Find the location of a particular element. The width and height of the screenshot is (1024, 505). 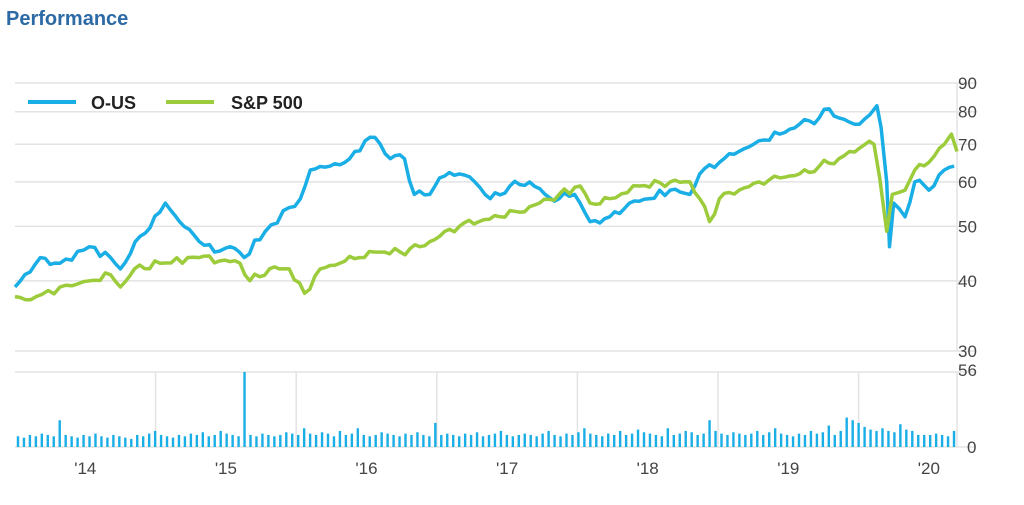

legend-label-sp500: S&P 500 is located at coordinates (267, 103).